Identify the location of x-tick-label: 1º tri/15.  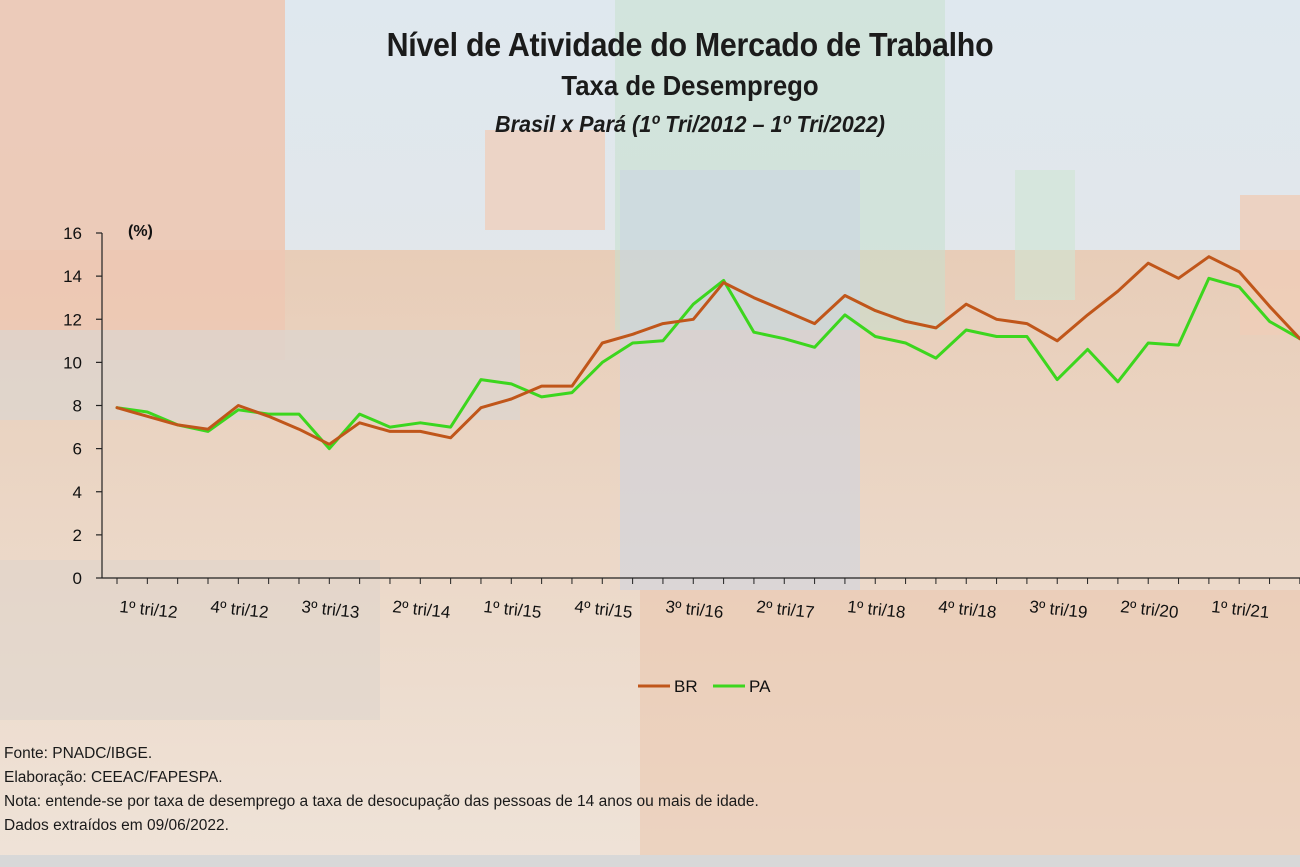
(513, 609).